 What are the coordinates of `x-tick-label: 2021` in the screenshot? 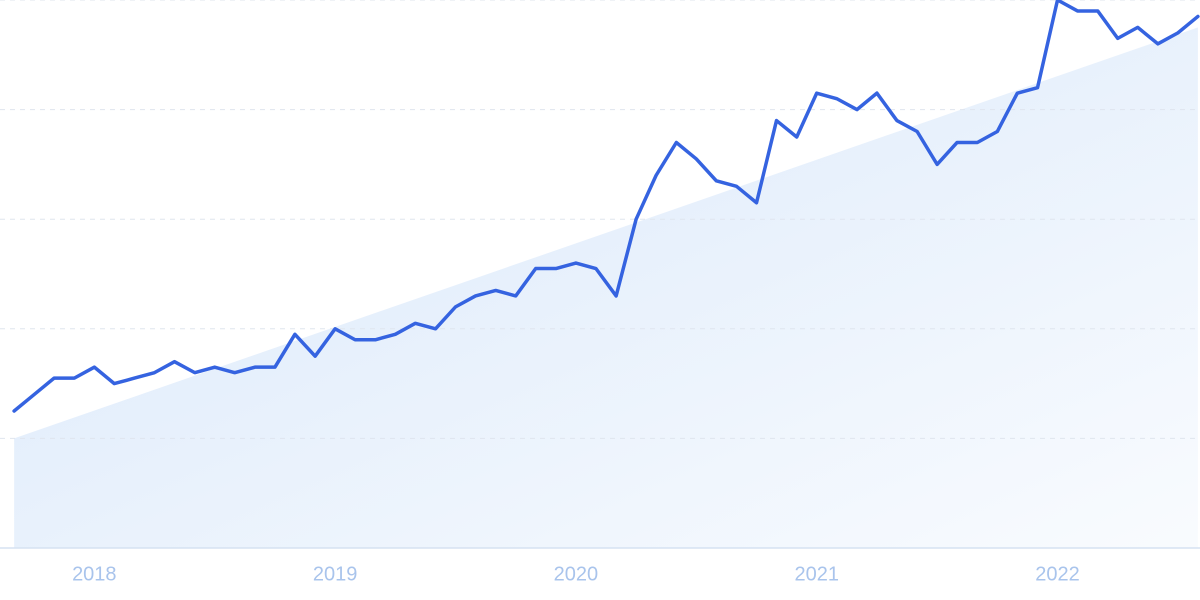 It's located at (816, 574).